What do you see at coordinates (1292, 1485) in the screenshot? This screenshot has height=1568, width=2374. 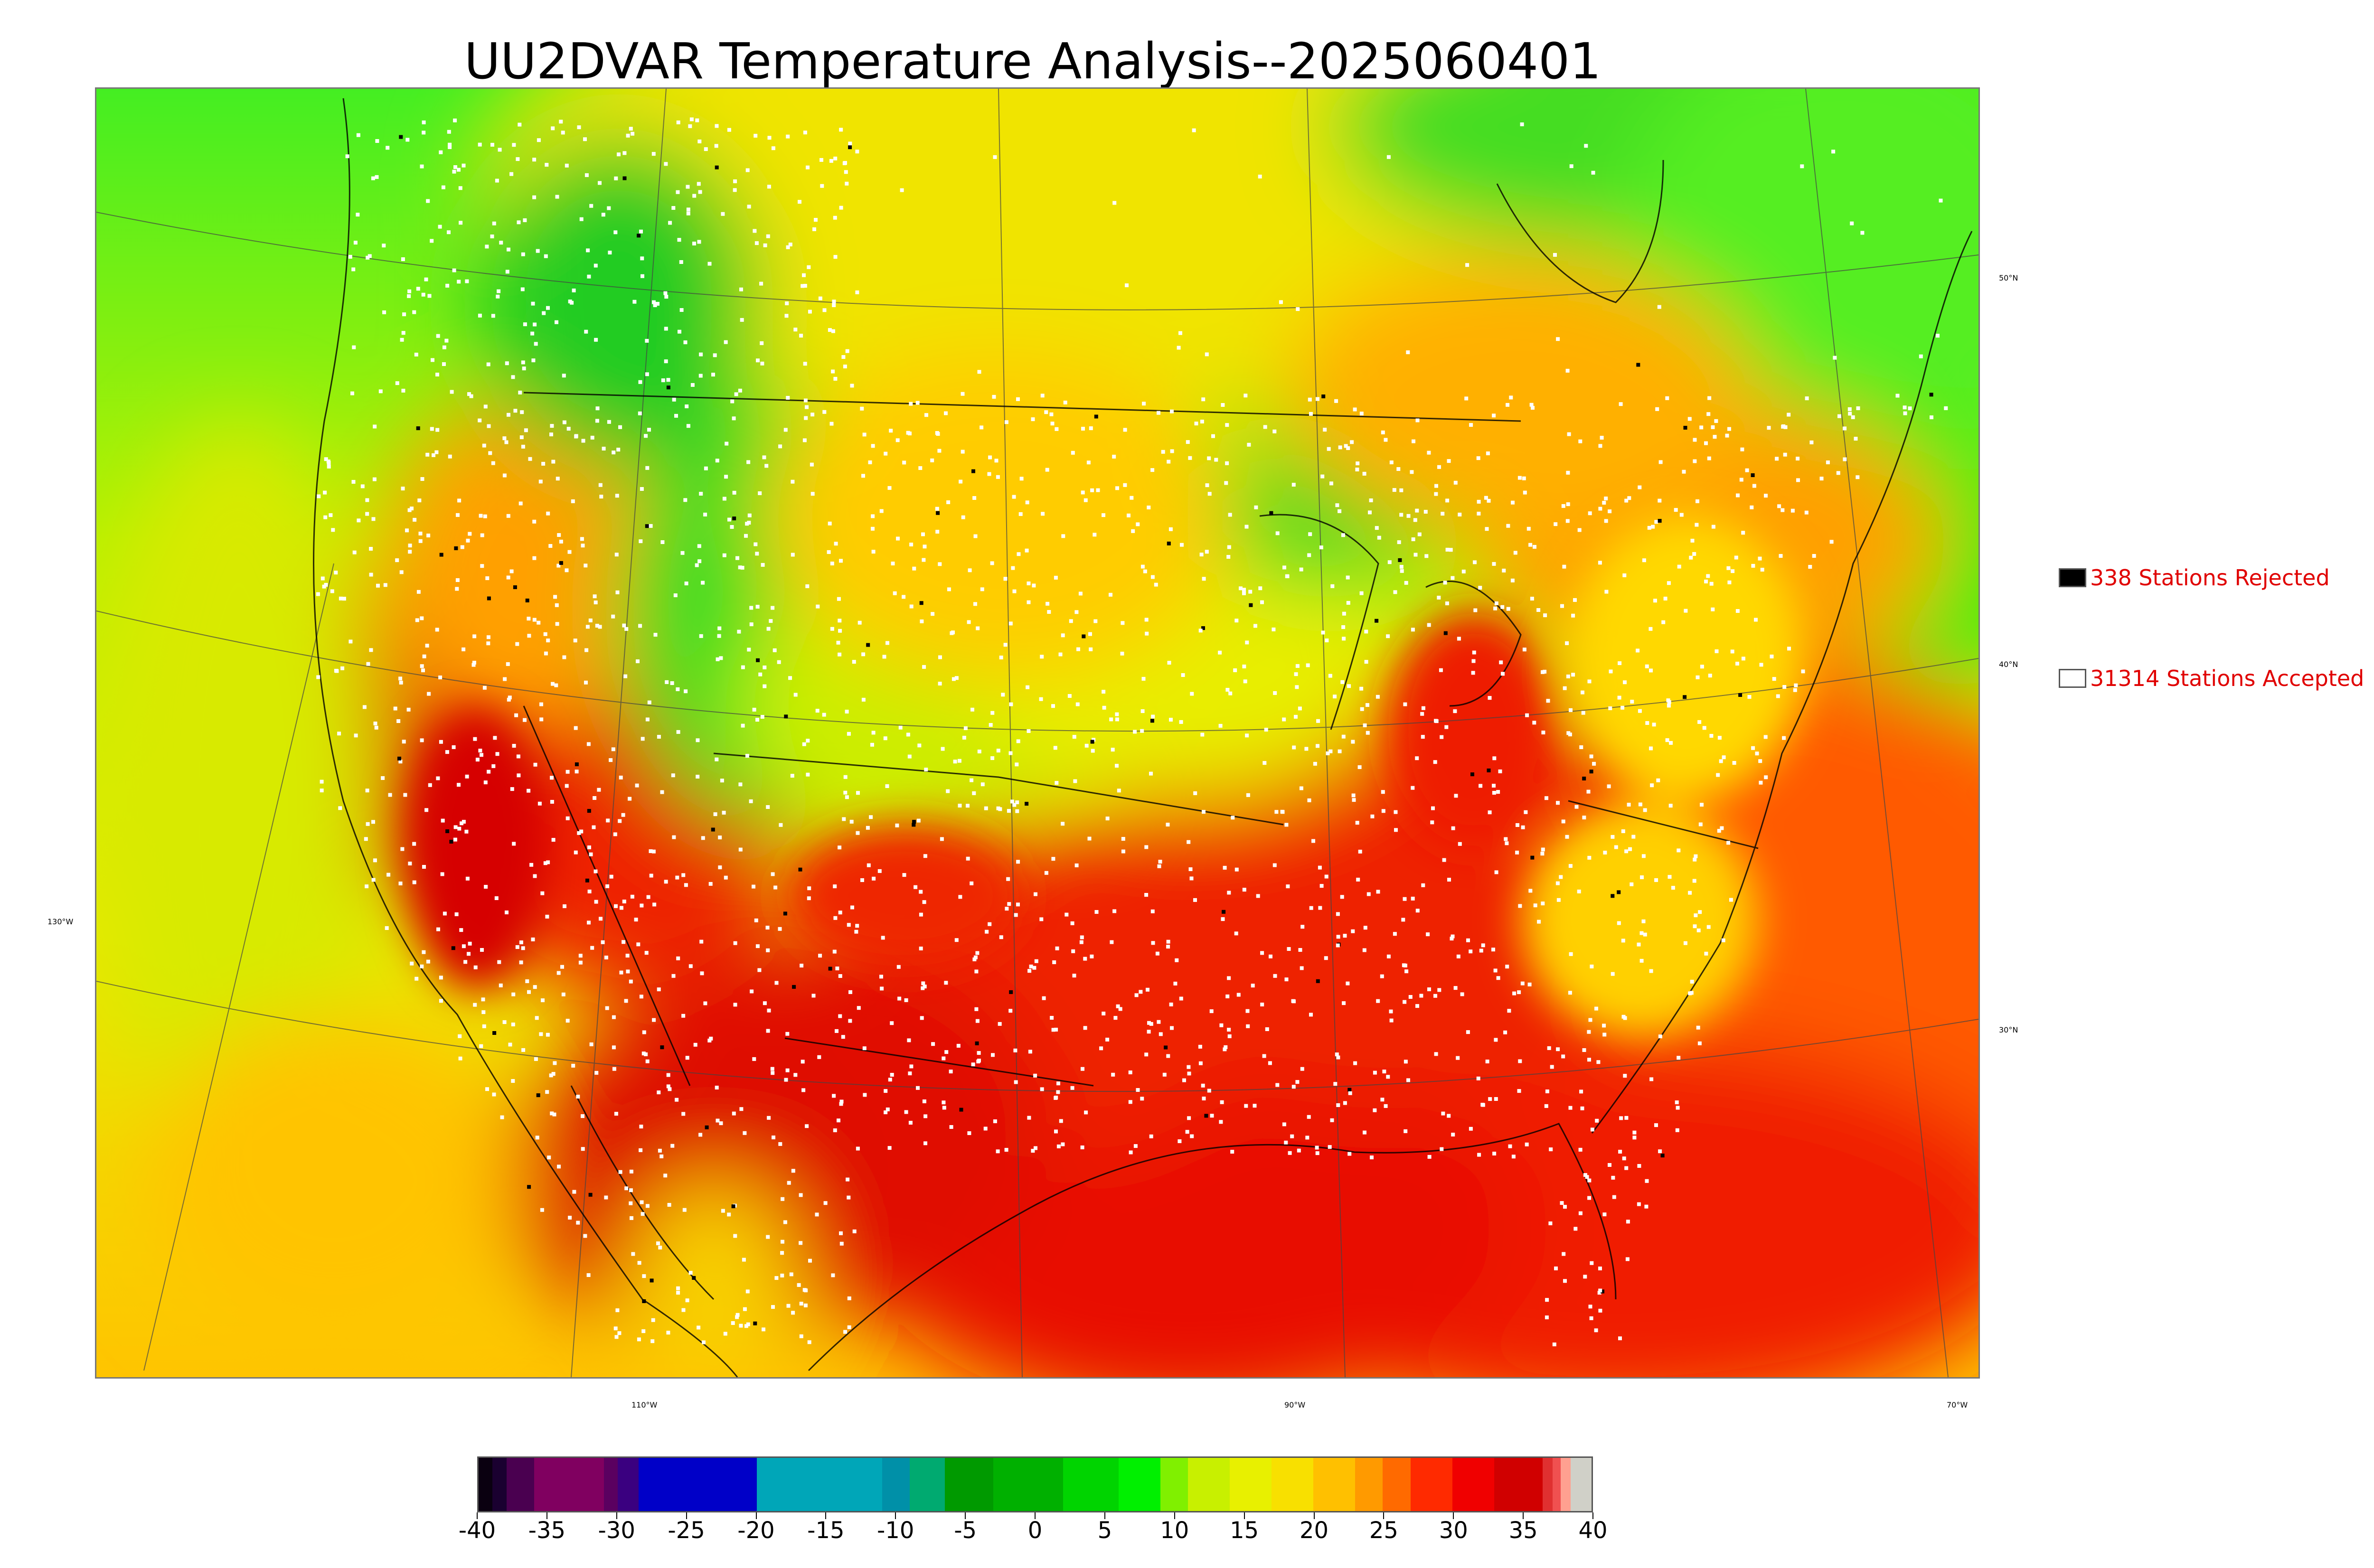 I see `colorbar-segment` at bounding box center [1292, 1485].